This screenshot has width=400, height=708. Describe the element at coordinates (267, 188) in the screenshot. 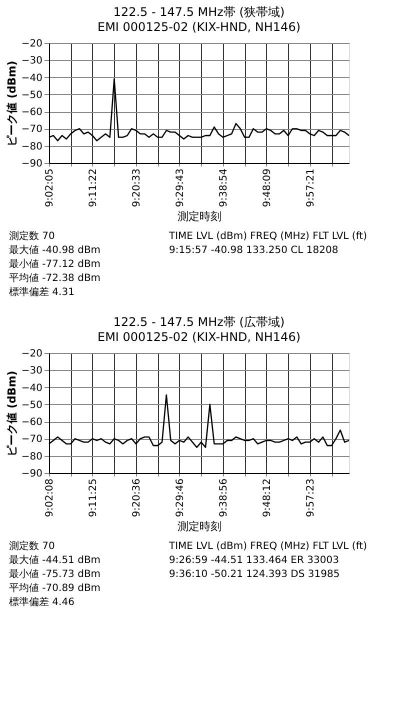

I see `x-tick-label: 9:48:09` at that location.